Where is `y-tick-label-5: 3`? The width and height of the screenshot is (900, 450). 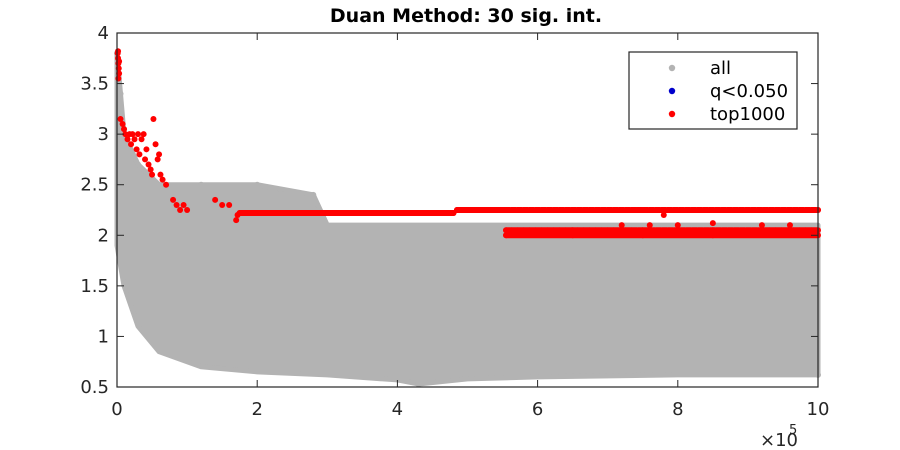 y-tick-label-5: 3 is located at coordinates (103, 134).